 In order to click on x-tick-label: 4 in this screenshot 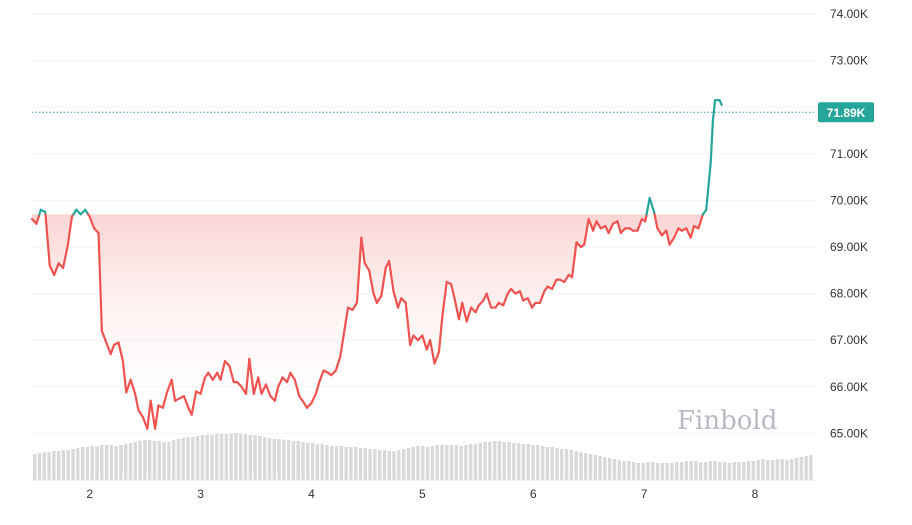, I will do `click(311, 494)`.